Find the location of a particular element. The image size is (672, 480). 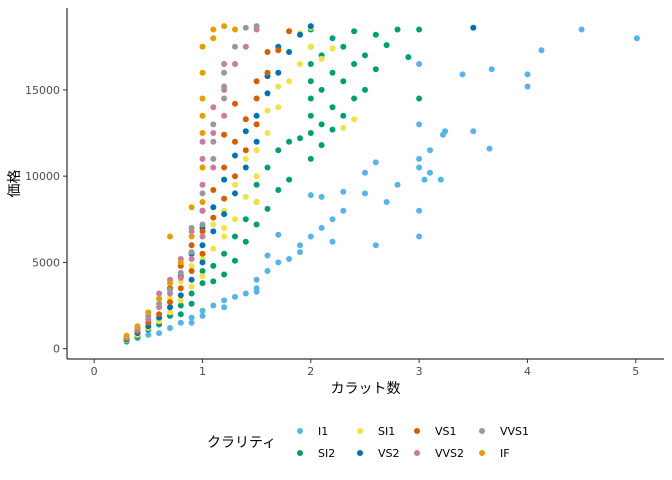

y-axis-title: 価格 is located at coordinates (15, 184).